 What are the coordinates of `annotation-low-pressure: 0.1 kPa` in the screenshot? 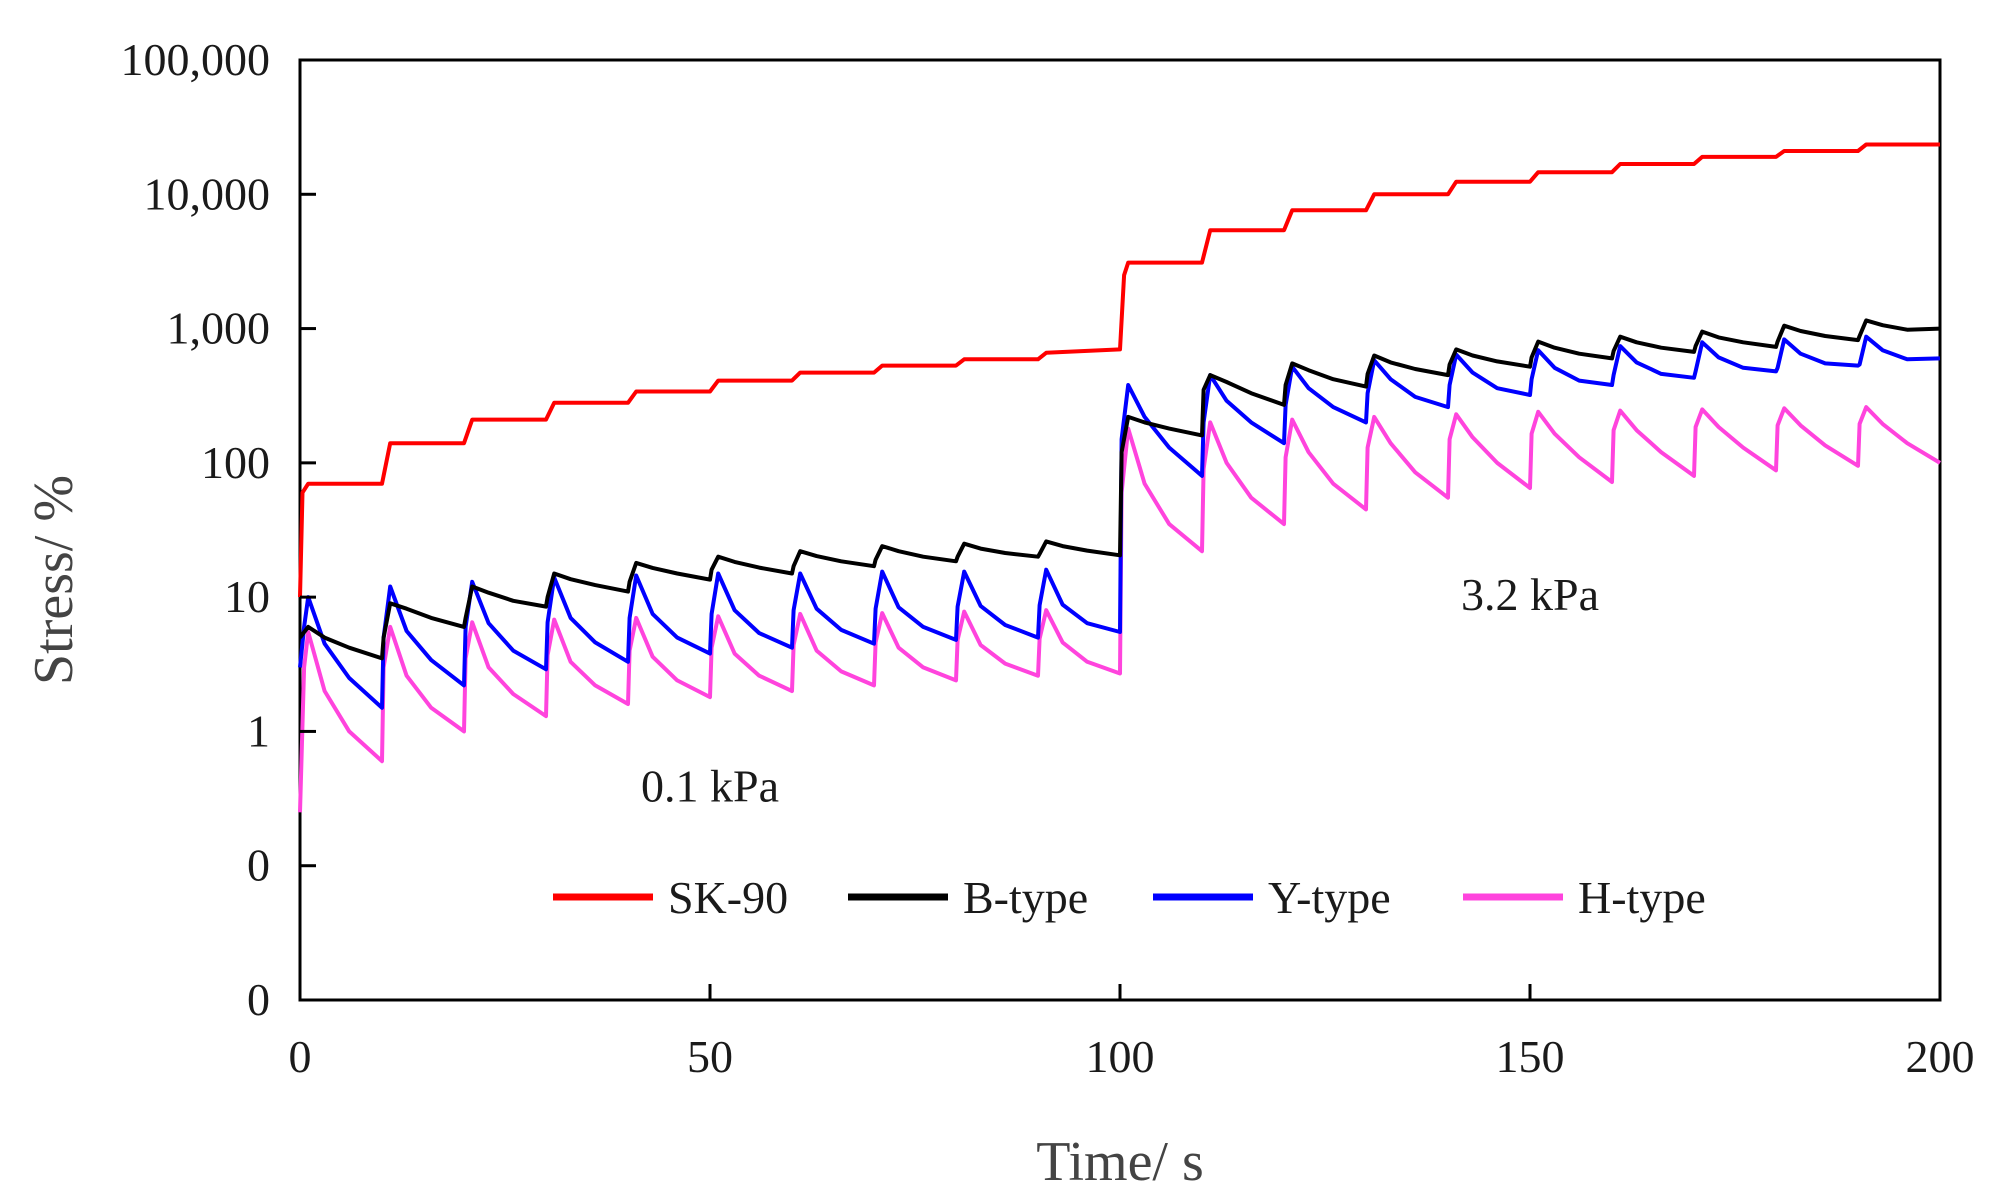 It's located at (710, 786).